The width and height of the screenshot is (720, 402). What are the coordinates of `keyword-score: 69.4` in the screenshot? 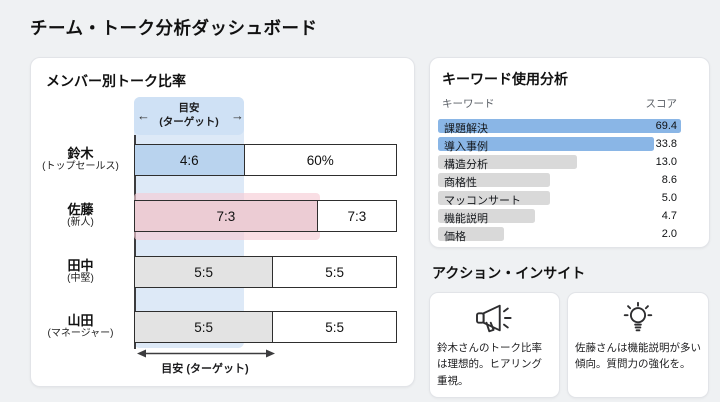 It's located at (666, 126).